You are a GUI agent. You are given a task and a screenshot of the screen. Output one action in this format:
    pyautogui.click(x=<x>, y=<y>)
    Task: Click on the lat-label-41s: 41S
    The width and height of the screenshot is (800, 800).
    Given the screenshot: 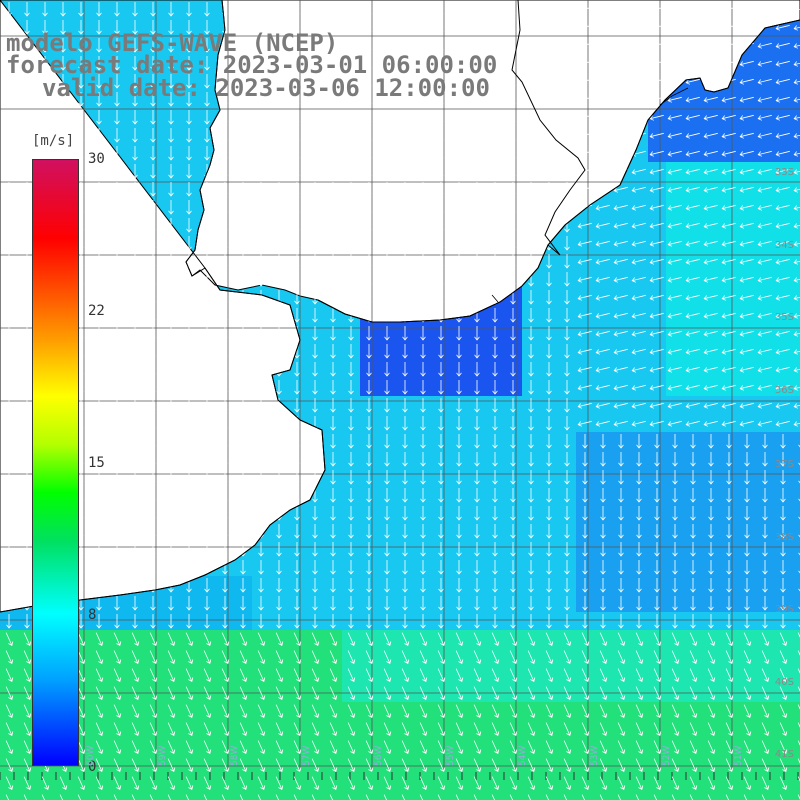 What is the action you would take?
    pyautogui.click(x=784, y=754)
    